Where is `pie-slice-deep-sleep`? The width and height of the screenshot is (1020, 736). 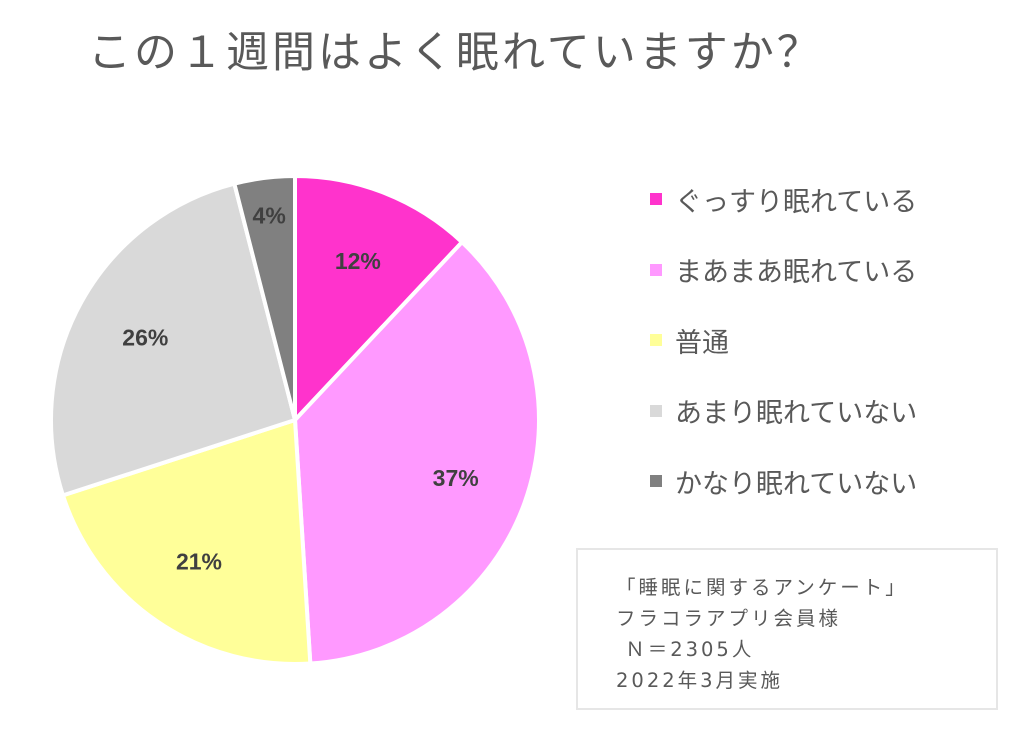
pie-slice-deep-sleep is located at coordinates (379, 298).